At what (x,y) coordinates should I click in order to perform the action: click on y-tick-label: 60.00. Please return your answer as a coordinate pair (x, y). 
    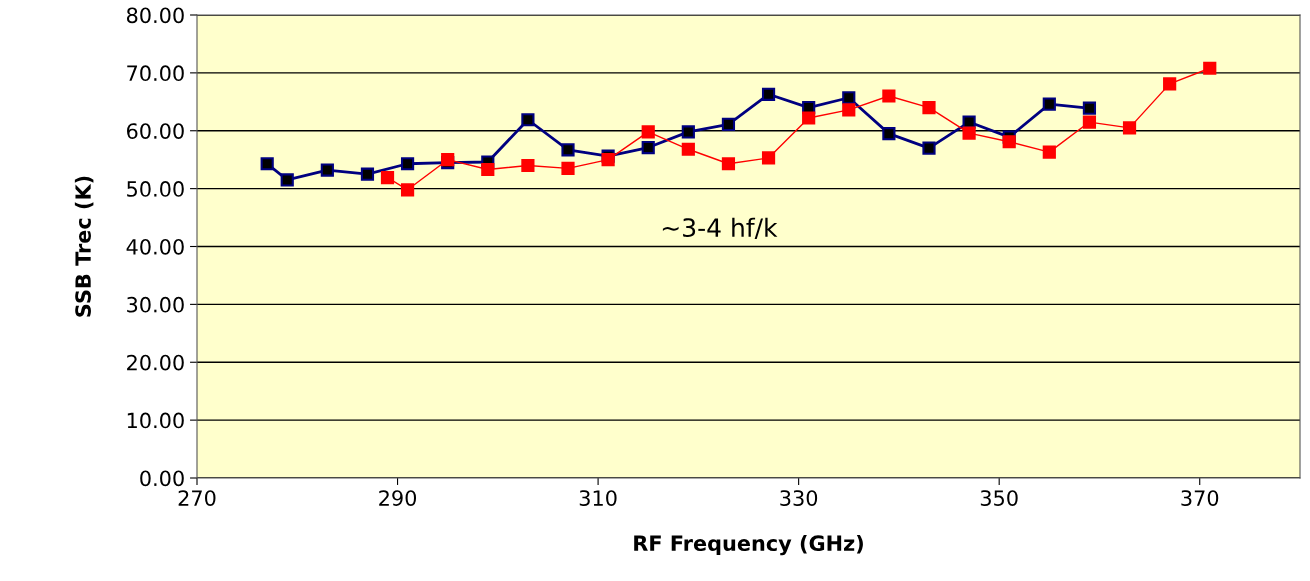
    Looking at the image, I should click on (155, 131).